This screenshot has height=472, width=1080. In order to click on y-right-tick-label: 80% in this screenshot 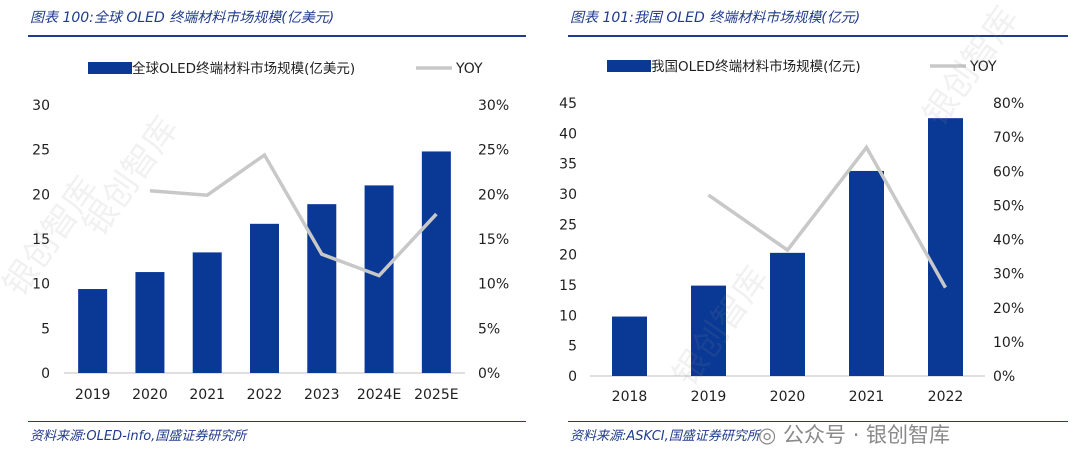, I will do `click(1008, 104)`.